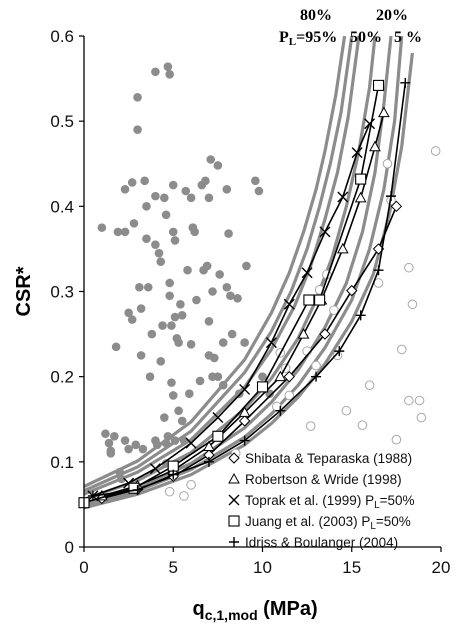 The width and height of the screenshot is (455, 628). What do you see at coordinates (62, 462) in the screenshot?
I see `y-tick-label: 0.1` at bounding box center [62, 462].